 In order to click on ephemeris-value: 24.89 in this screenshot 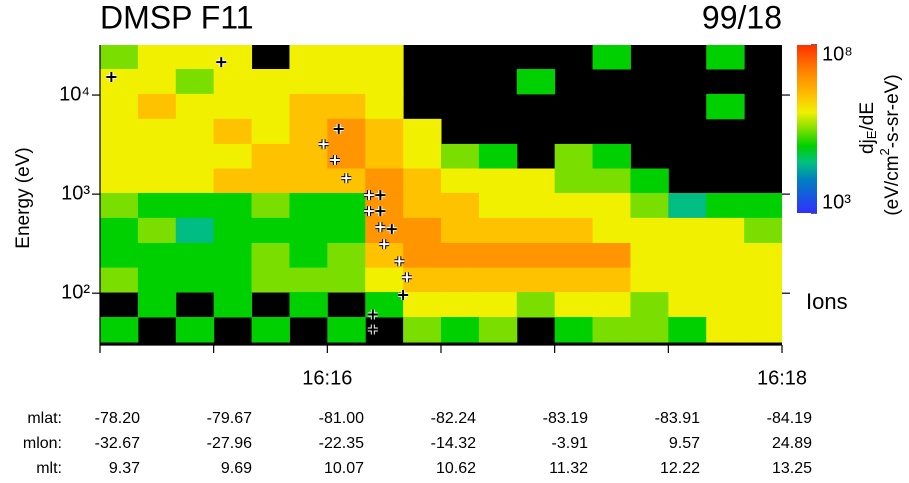, I will do `click(792, 443)`.